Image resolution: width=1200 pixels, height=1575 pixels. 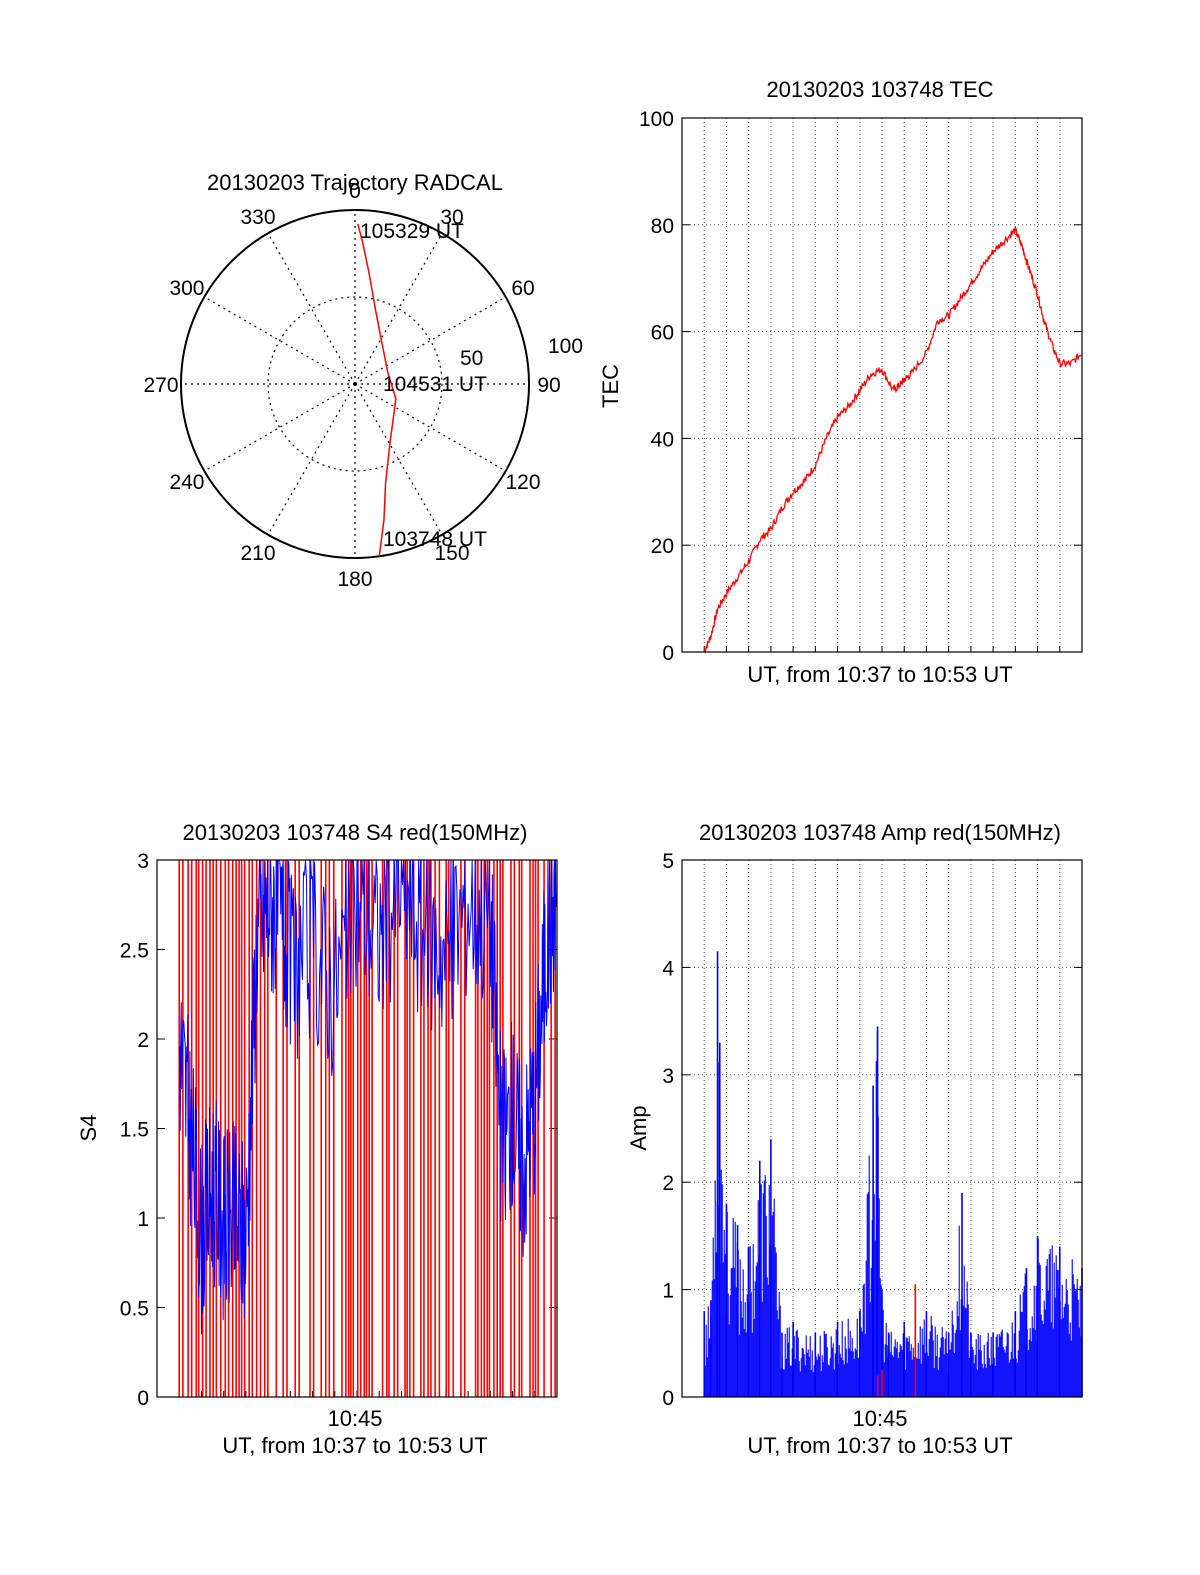 What do you see at coordinates (662, 439) in the screenshot?
I see `tec-y-tick-label: 40` at bounding box center [662, 439].